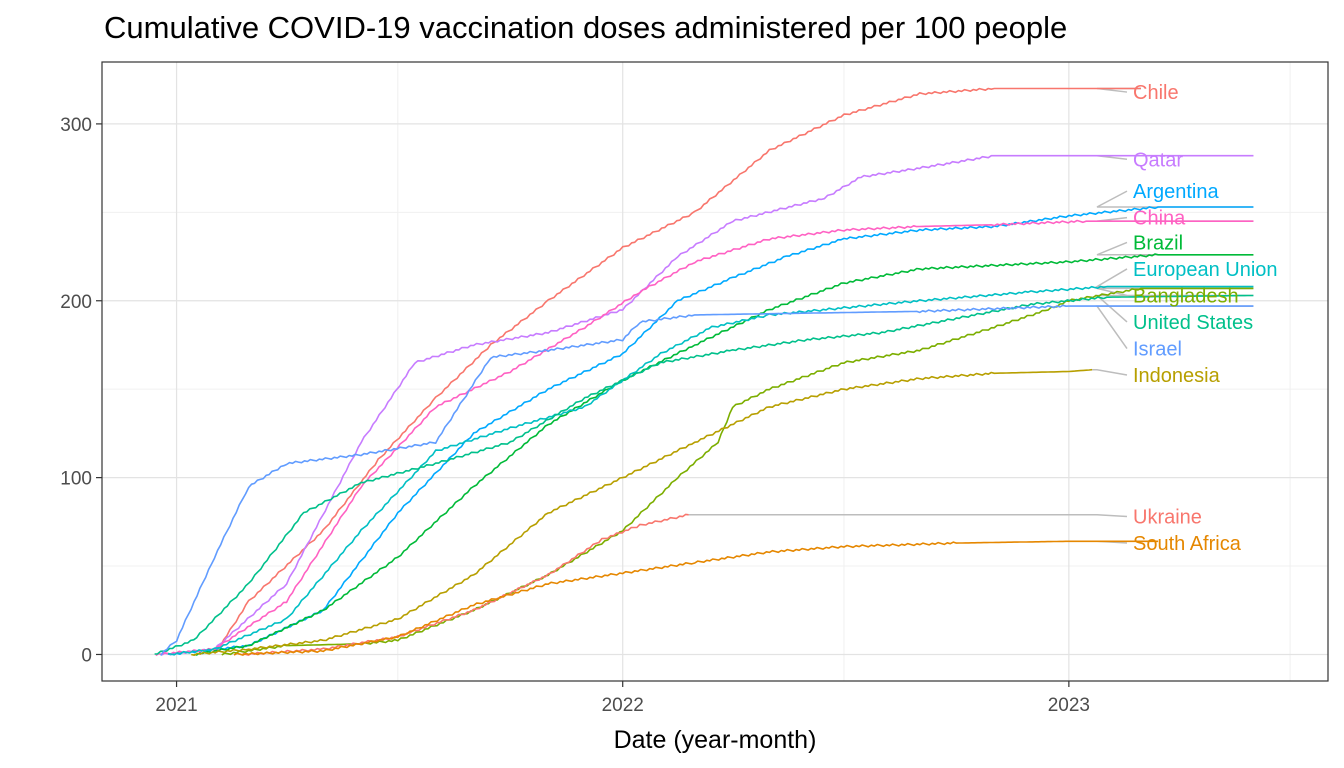  I want to click on y-tick-label: 0, so click(86, 655).